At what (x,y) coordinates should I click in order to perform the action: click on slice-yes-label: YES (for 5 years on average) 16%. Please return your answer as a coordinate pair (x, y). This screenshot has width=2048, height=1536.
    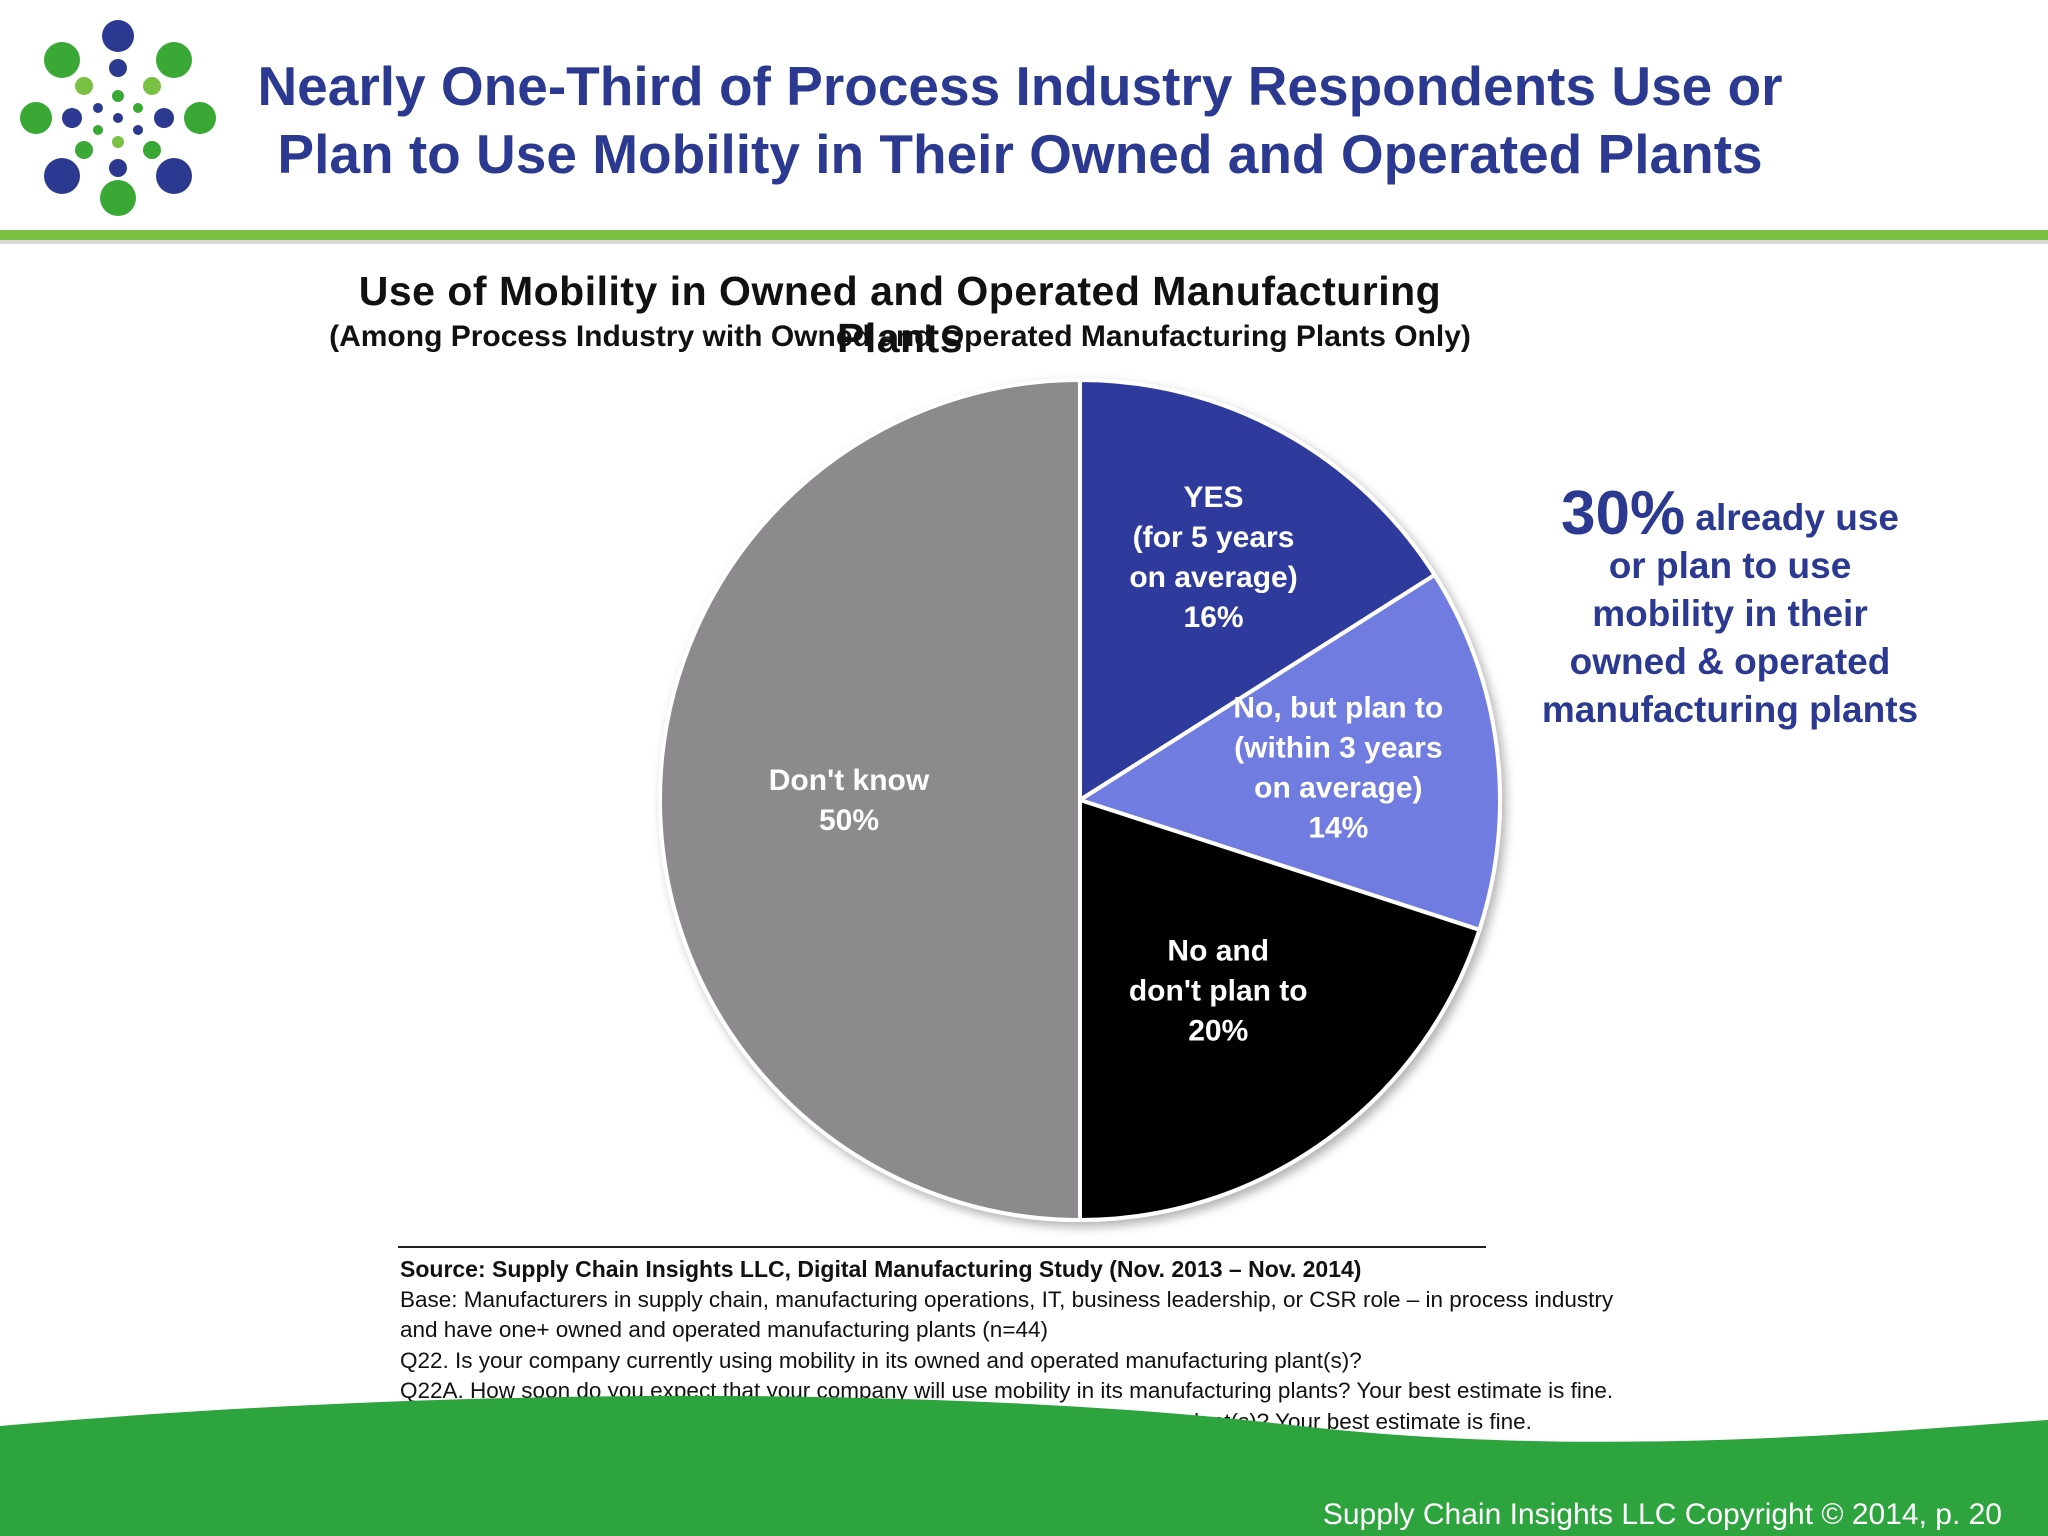
    Looking at the image, I should click on (1213, 557).